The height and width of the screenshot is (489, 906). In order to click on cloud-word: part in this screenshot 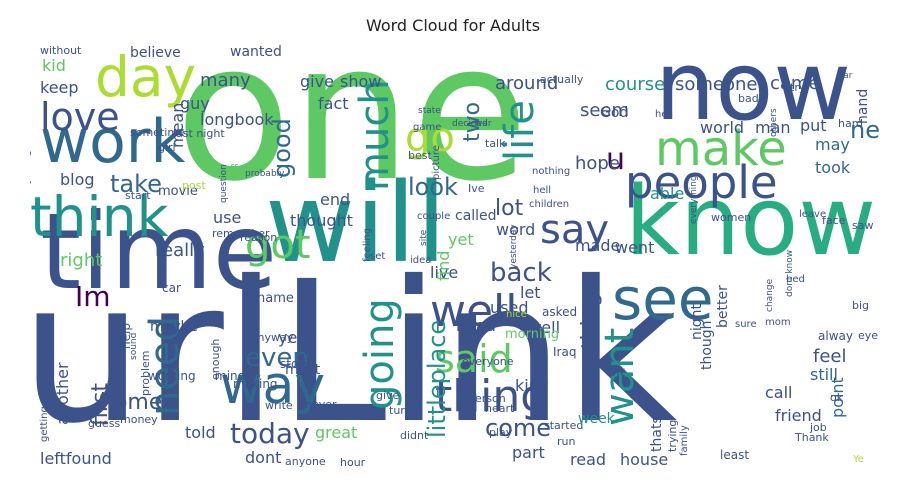, I will do `click(528, 452)`.